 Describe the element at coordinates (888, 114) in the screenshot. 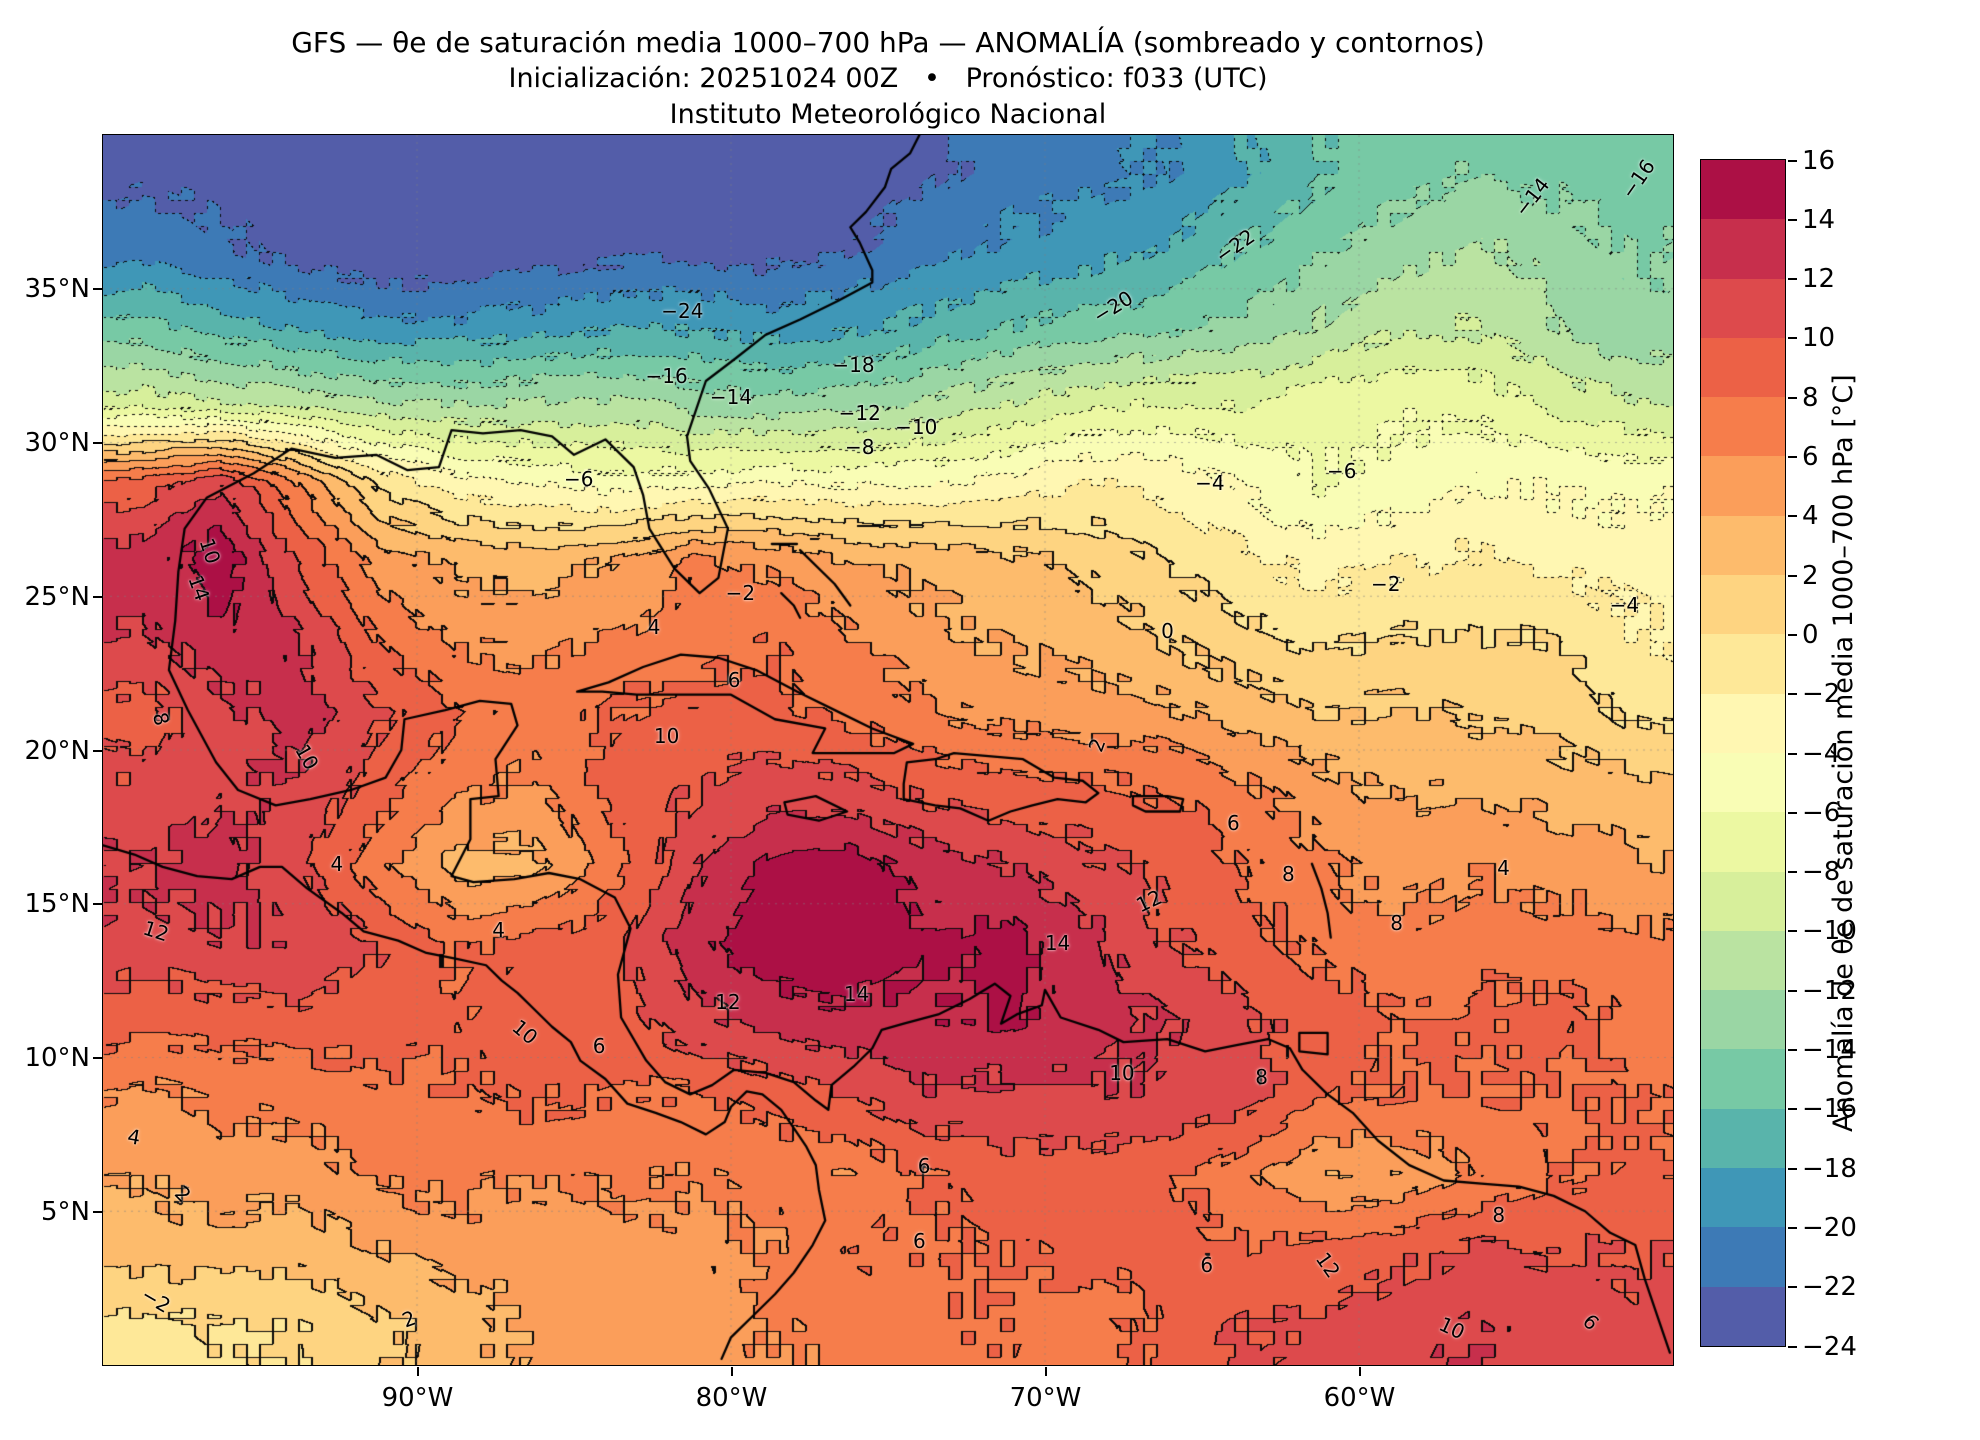

I see `figure-institution: Instituto Meteorológico Nacional` at that location.